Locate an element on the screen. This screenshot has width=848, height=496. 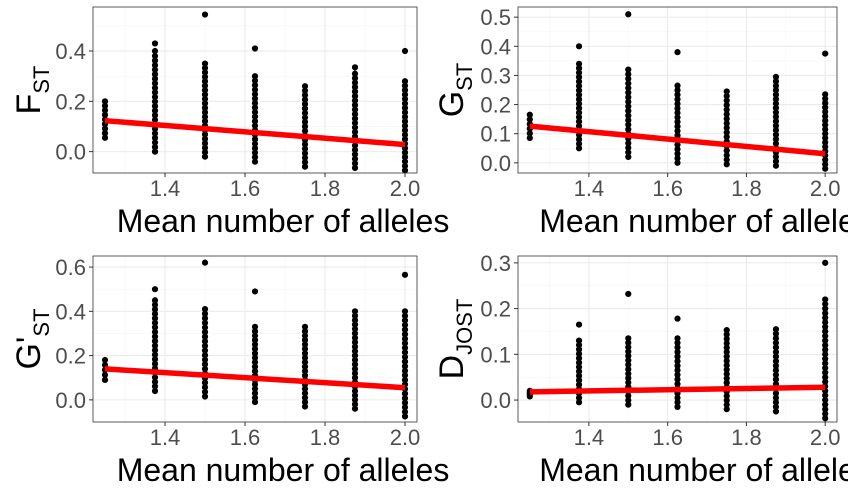
y-axis-title-main: G is located at coordinates (452, 104).